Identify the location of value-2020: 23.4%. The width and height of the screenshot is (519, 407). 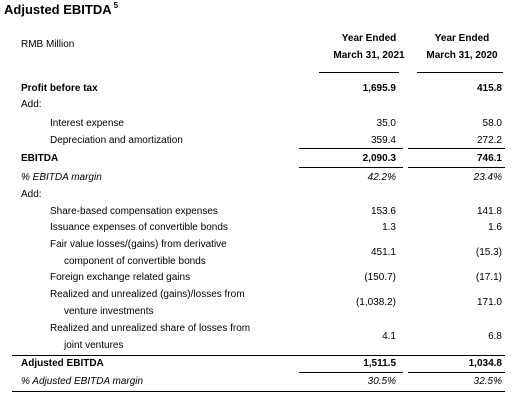
(487, 177).